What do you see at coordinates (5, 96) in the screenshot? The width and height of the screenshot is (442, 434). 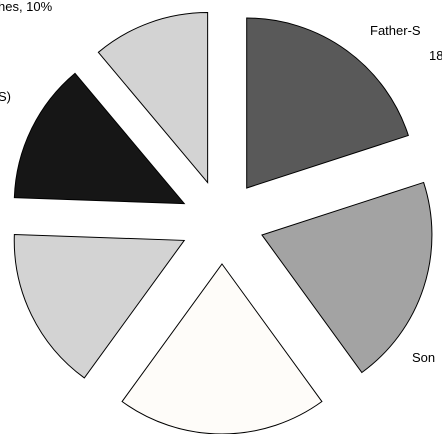 I see `slice-label-5: S)` at bounding box center [5, 96].